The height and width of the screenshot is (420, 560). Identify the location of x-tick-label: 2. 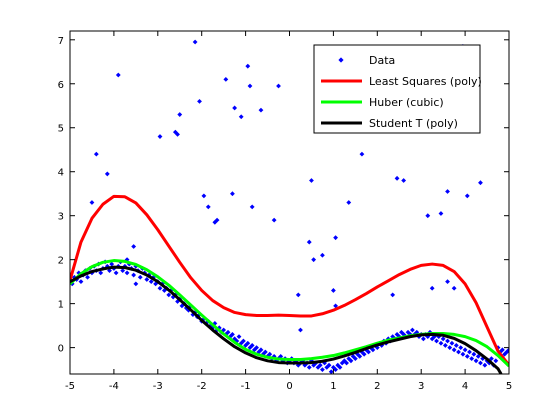
(377, 386).